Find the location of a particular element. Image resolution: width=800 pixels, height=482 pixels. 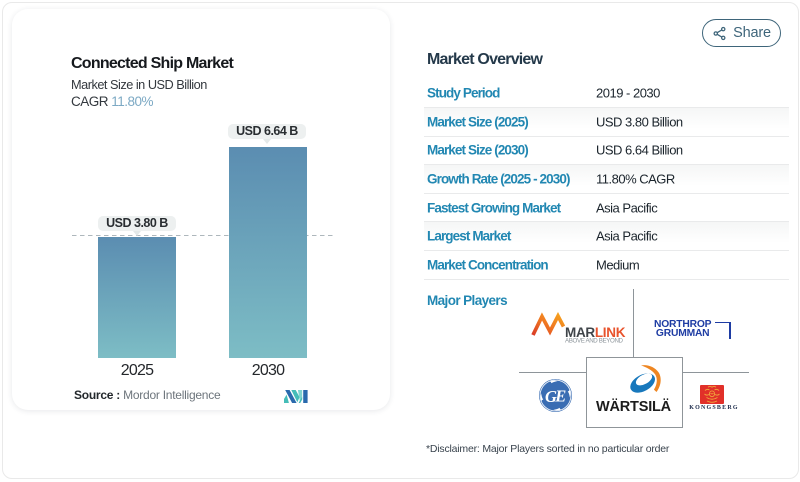

svg-text: E is located at coordinates (560, 395).